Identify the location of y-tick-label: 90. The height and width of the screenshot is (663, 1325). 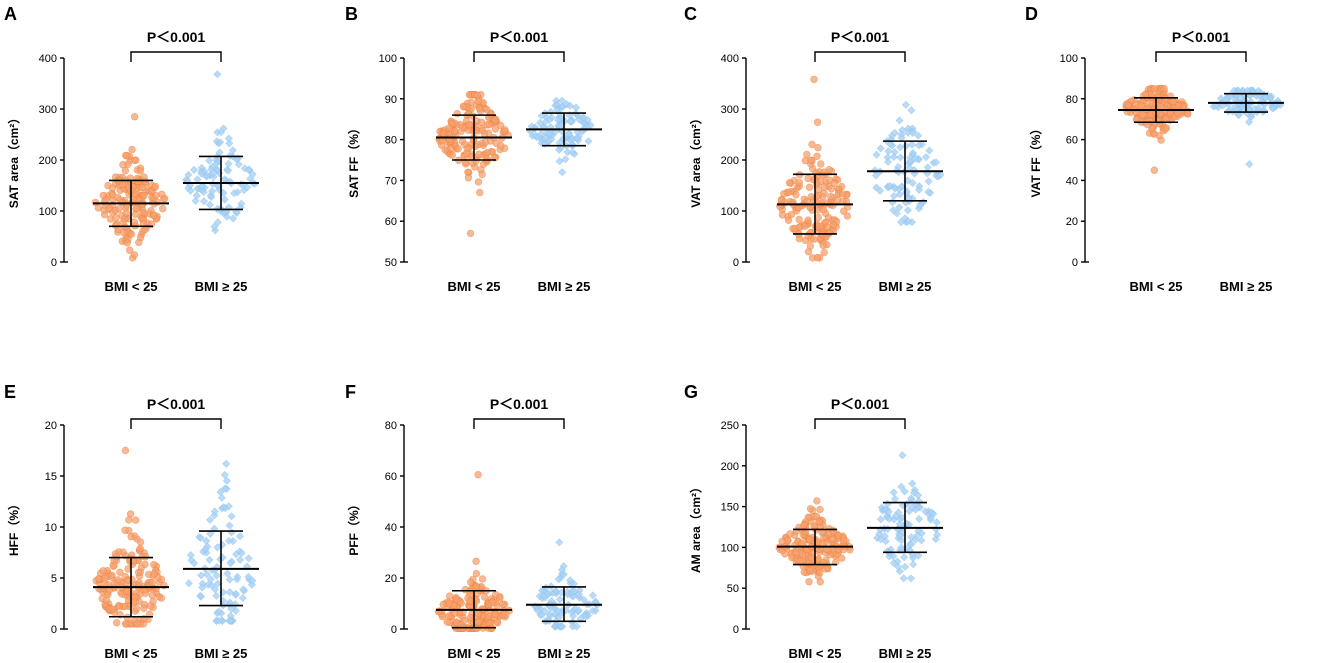
(391, 100).